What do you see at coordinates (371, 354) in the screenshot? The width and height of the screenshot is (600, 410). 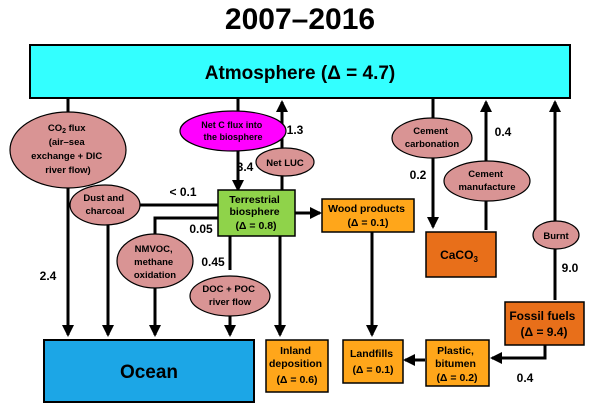 I see `landfills-line1: Landfills` at bounding box center [371, 354].